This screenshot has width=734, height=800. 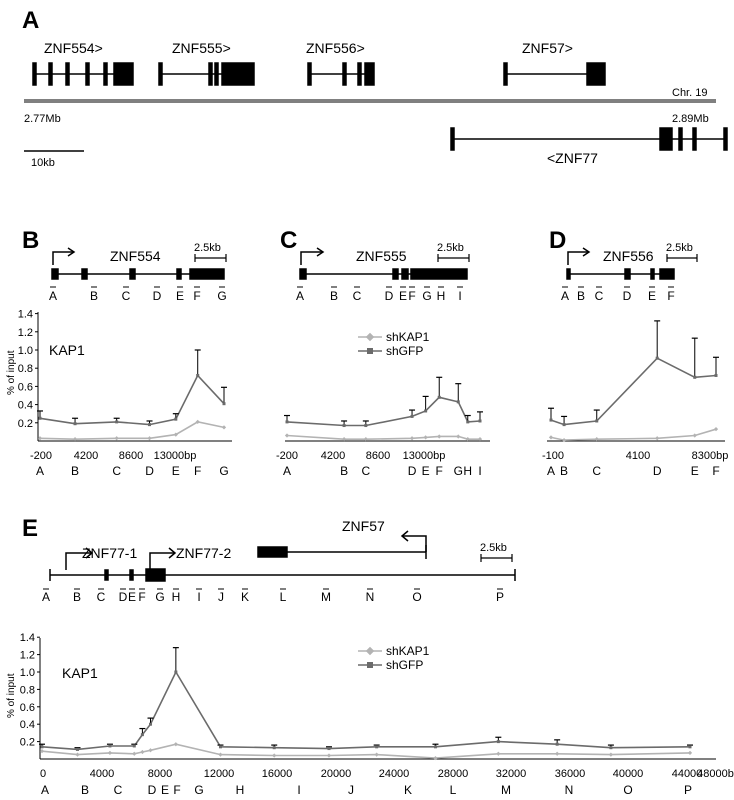 What do you see at coordinates (453, 774) in the screenshot?
I see `x-tick-label: 28000` at bounding box center [453, 774].